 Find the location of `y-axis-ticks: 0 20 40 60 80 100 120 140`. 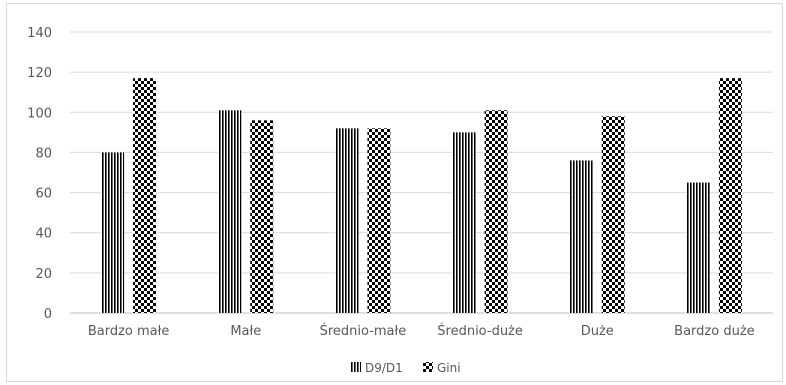

y-axis-ticks: 0 20 40 60 80 100 120 140 is located at coordinates (39, 174).